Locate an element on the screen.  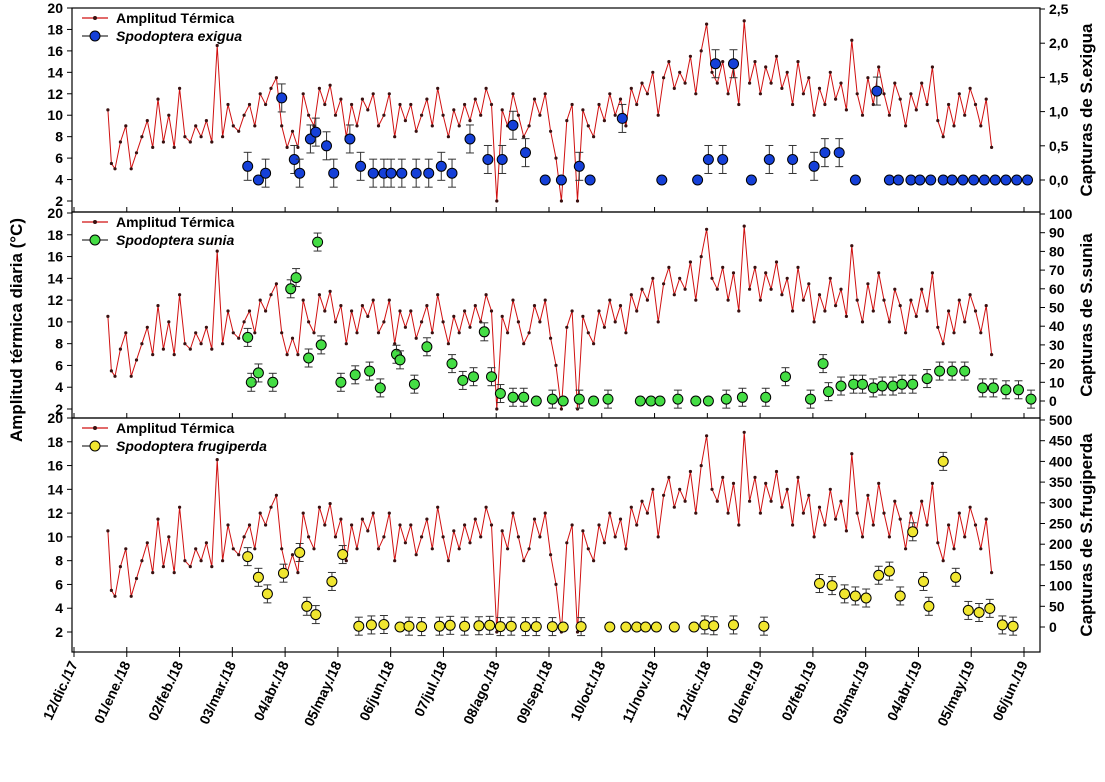
x-tick-label-0: 12/dic./17 is located at coordinates (60, 690).